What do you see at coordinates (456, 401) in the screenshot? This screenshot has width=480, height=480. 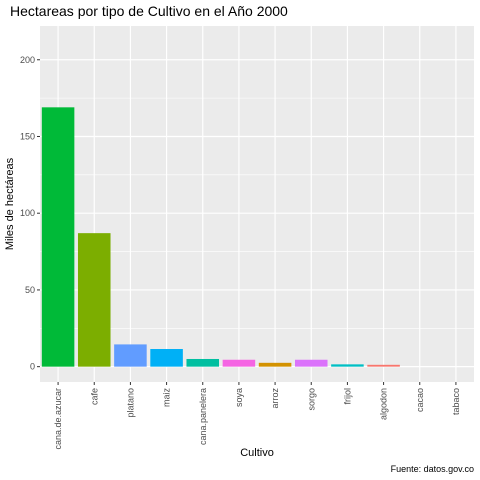 I see `x-tick-label: tabaco` at bounding box center [456, 401].